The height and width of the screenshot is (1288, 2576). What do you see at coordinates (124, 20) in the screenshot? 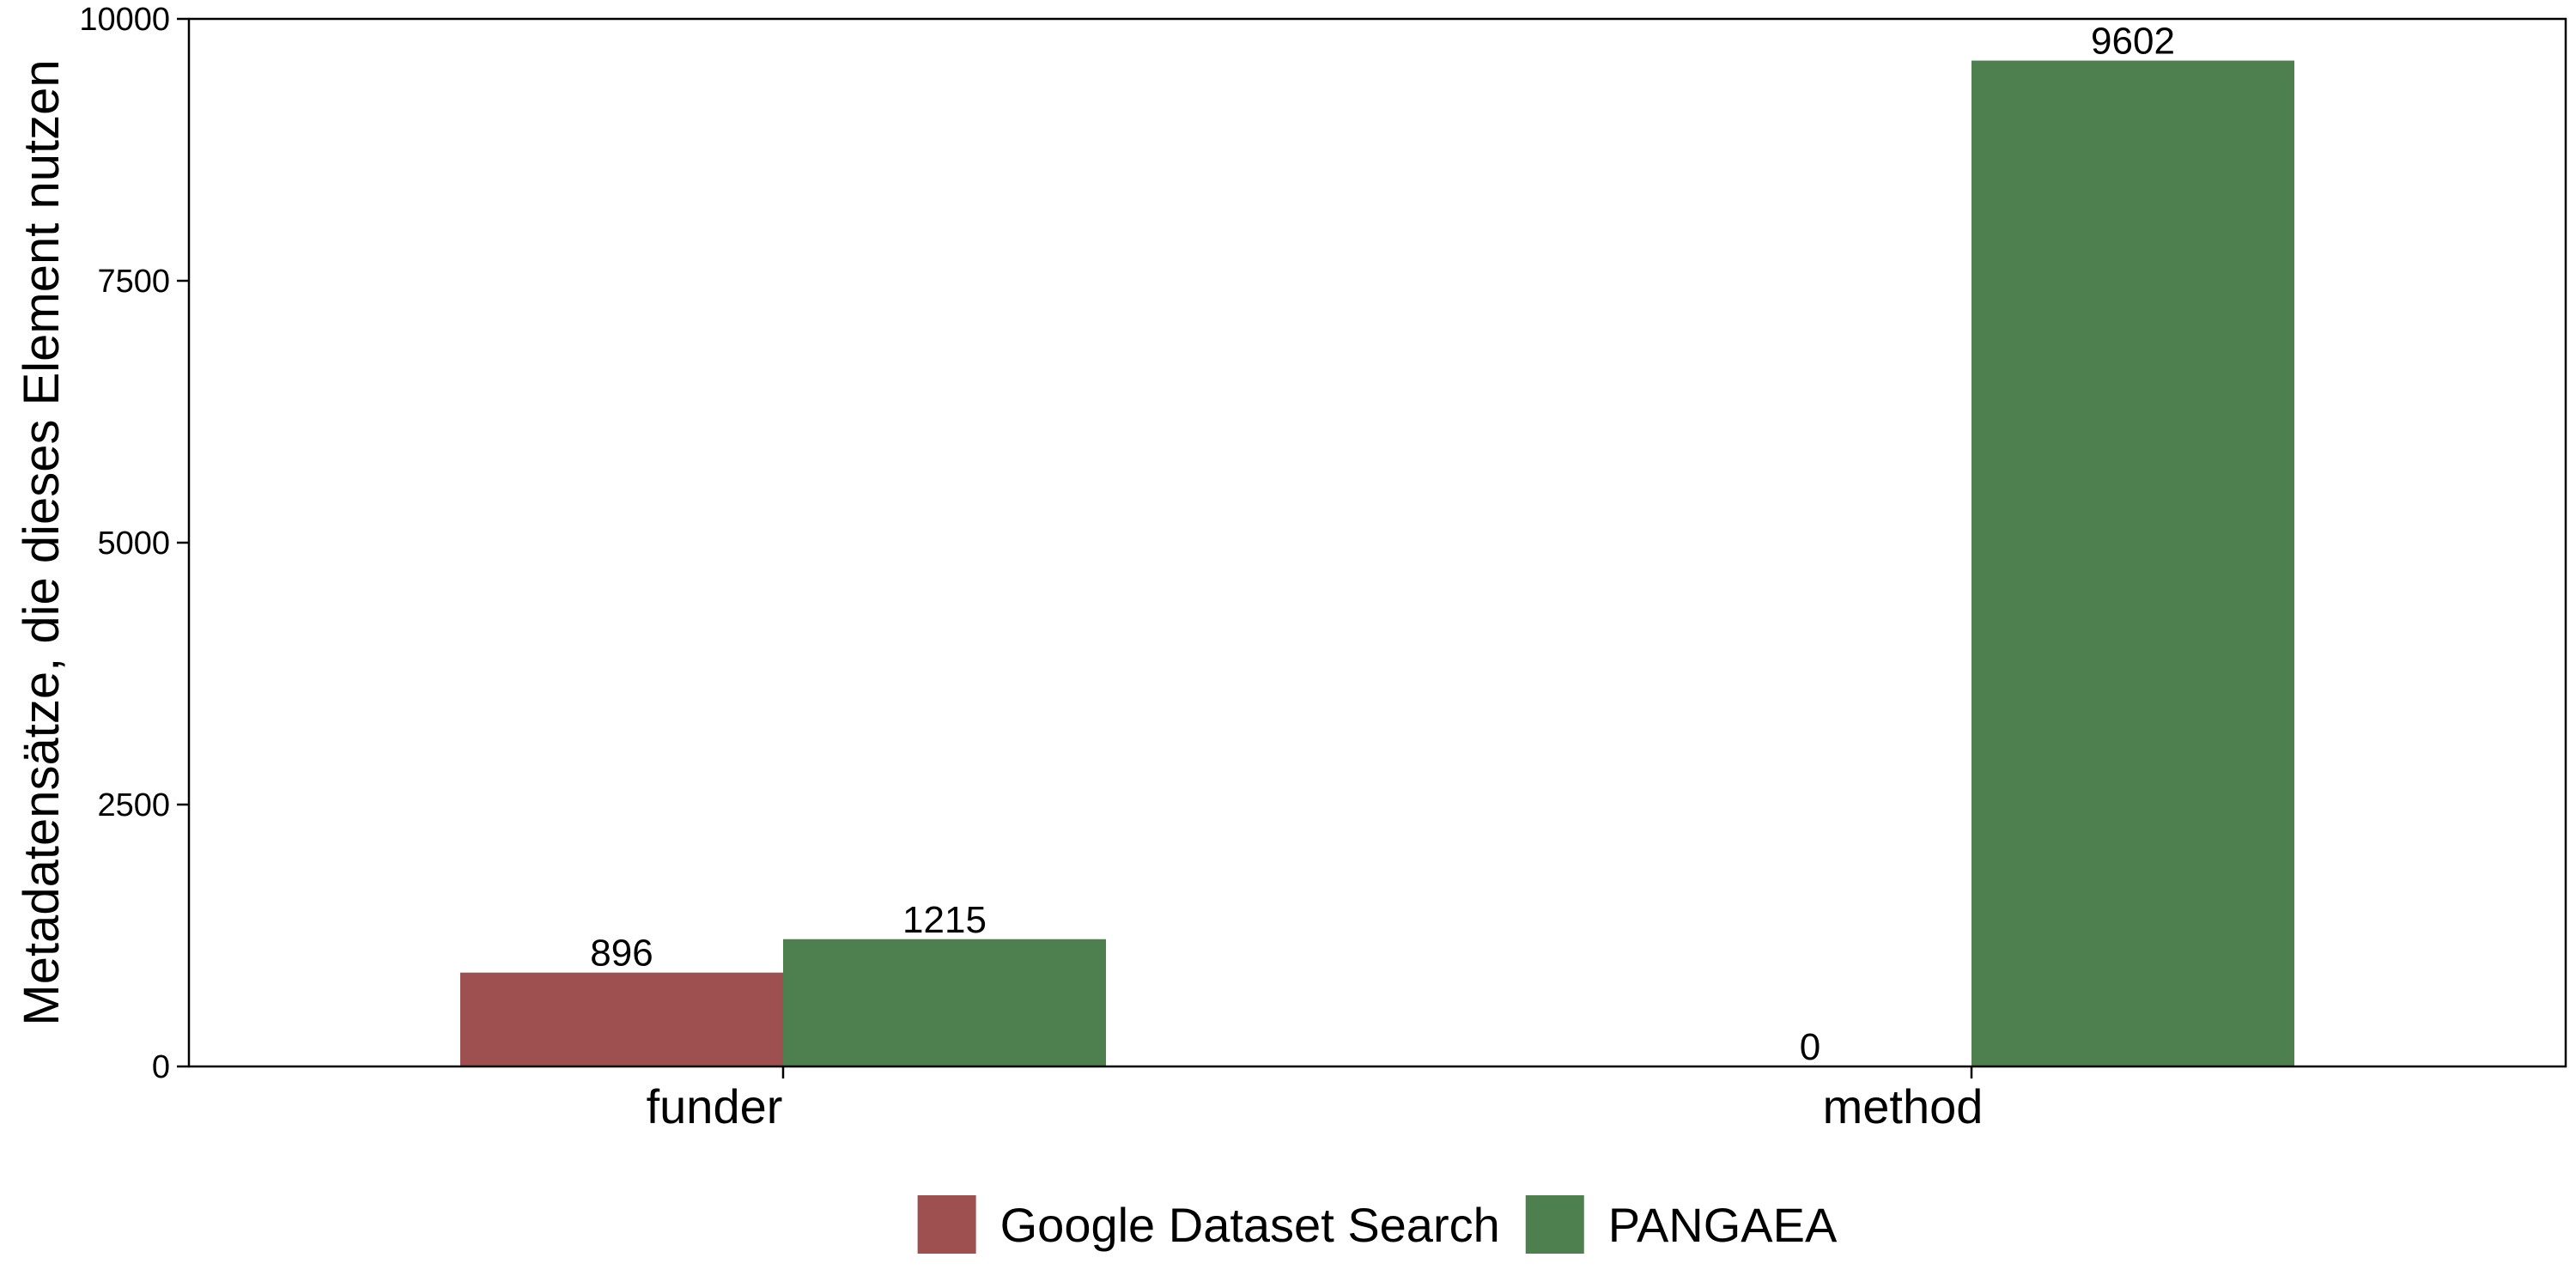
I see `y-tick-label: 10000` at bounding box center [124, 20].